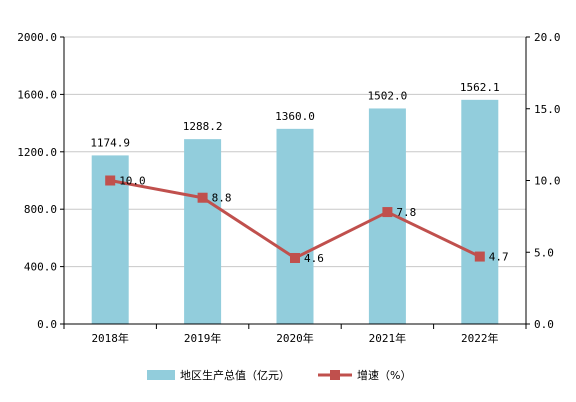 The image size is (576, 402). I want to click on x-tick-label: 2022年, so click(480, 338).